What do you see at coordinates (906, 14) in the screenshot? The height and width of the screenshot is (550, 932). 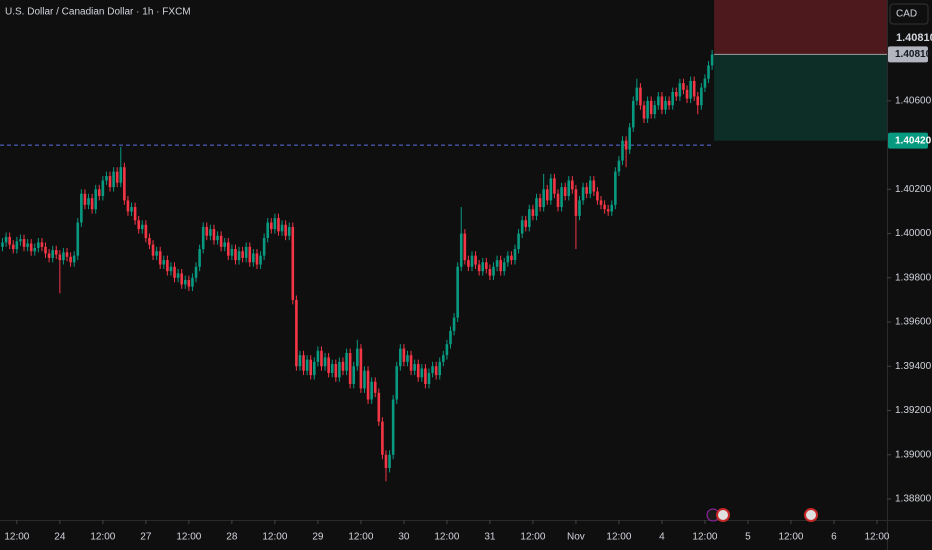 I see `currency-label: CAD` at bounding box center [906, 14].